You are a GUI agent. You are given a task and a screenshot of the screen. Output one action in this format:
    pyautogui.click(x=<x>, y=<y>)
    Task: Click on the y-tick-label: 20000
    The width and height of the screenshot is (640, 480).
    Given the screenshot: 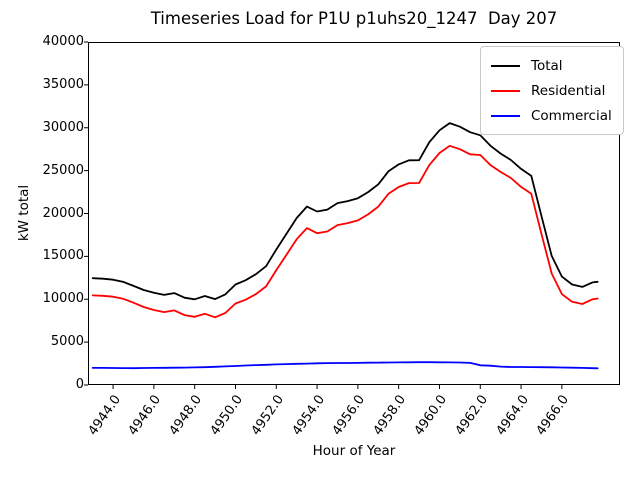 What is the action you would take?
    pyautogui.click(x=63, y=213)
    